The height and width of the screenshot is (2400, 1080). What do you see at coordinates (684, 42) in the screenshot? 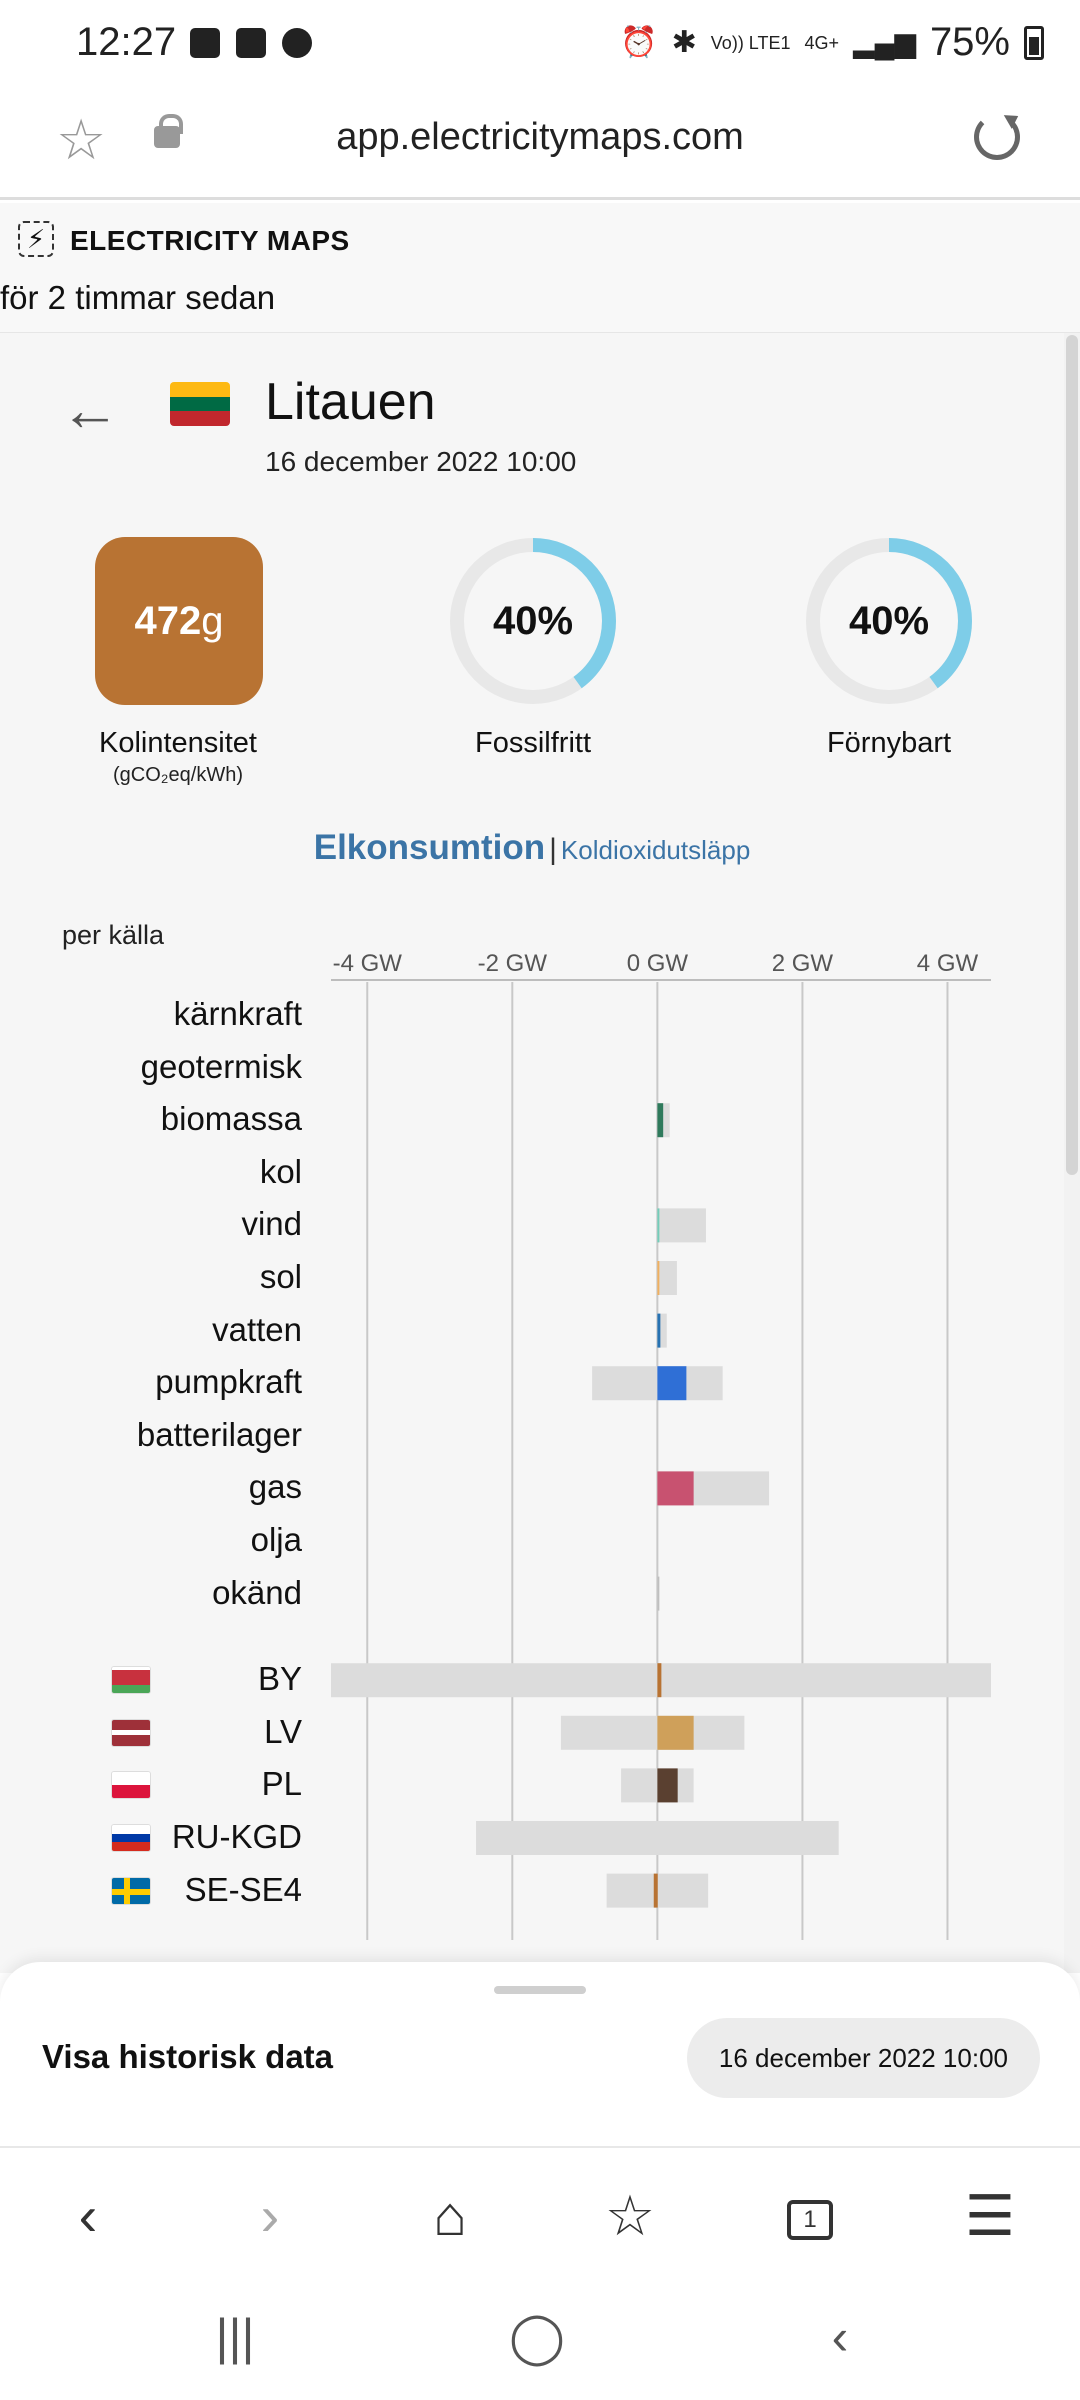
I see `bluetooth-icon: ✱` at bounding box center [684, 42].